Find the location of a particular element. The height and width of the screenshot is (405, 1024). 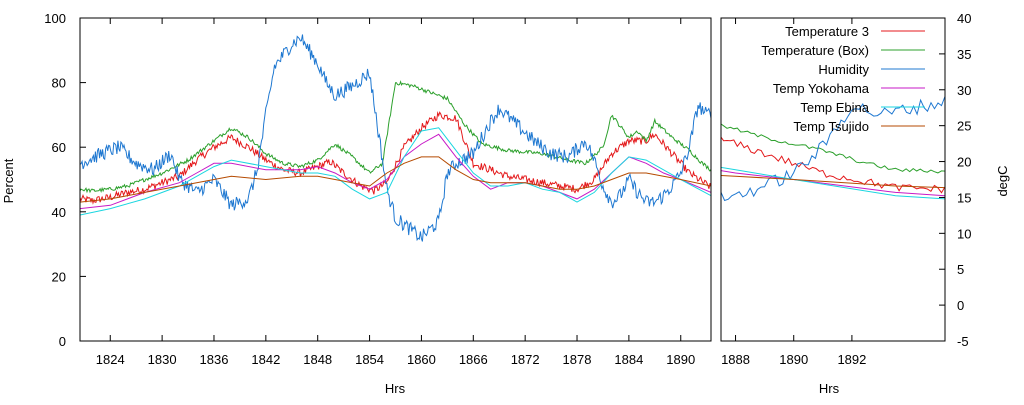

y2-tick-label: 10 is located at coordinates (964, 233).